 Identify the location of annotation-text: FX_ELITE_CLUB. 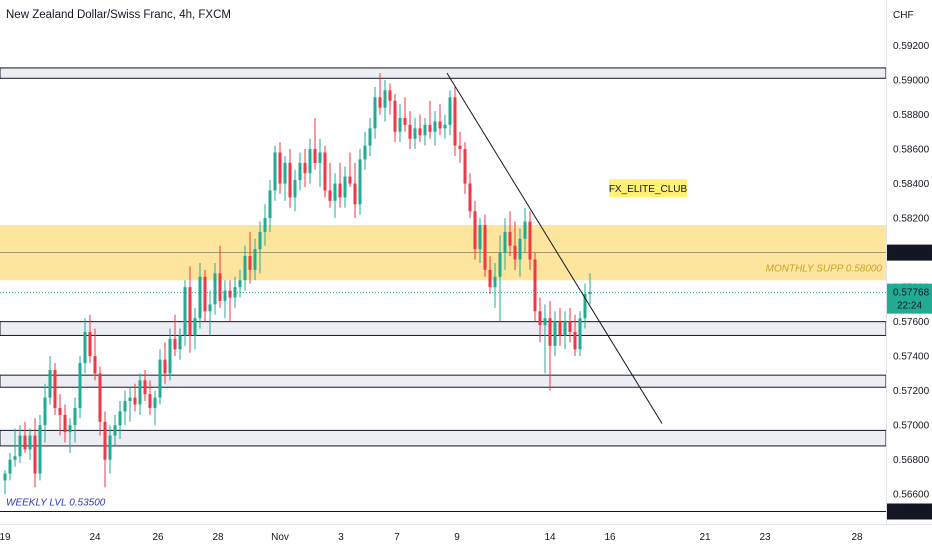
(648, 189).